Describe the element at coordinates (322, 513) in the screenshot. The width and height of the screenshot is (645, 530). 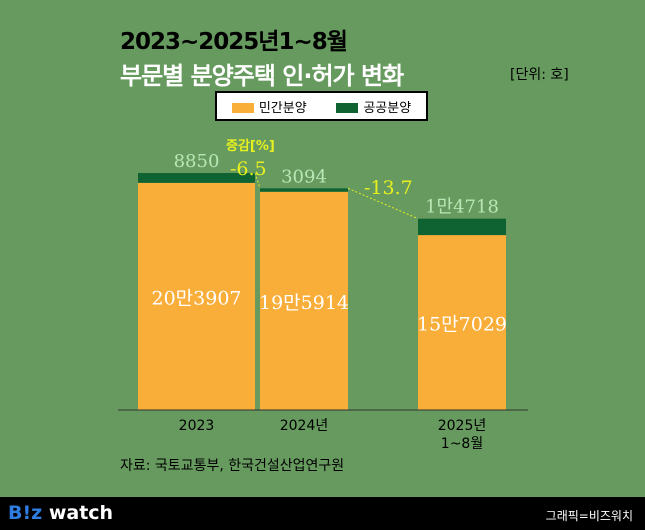
I see `footer` at that location.